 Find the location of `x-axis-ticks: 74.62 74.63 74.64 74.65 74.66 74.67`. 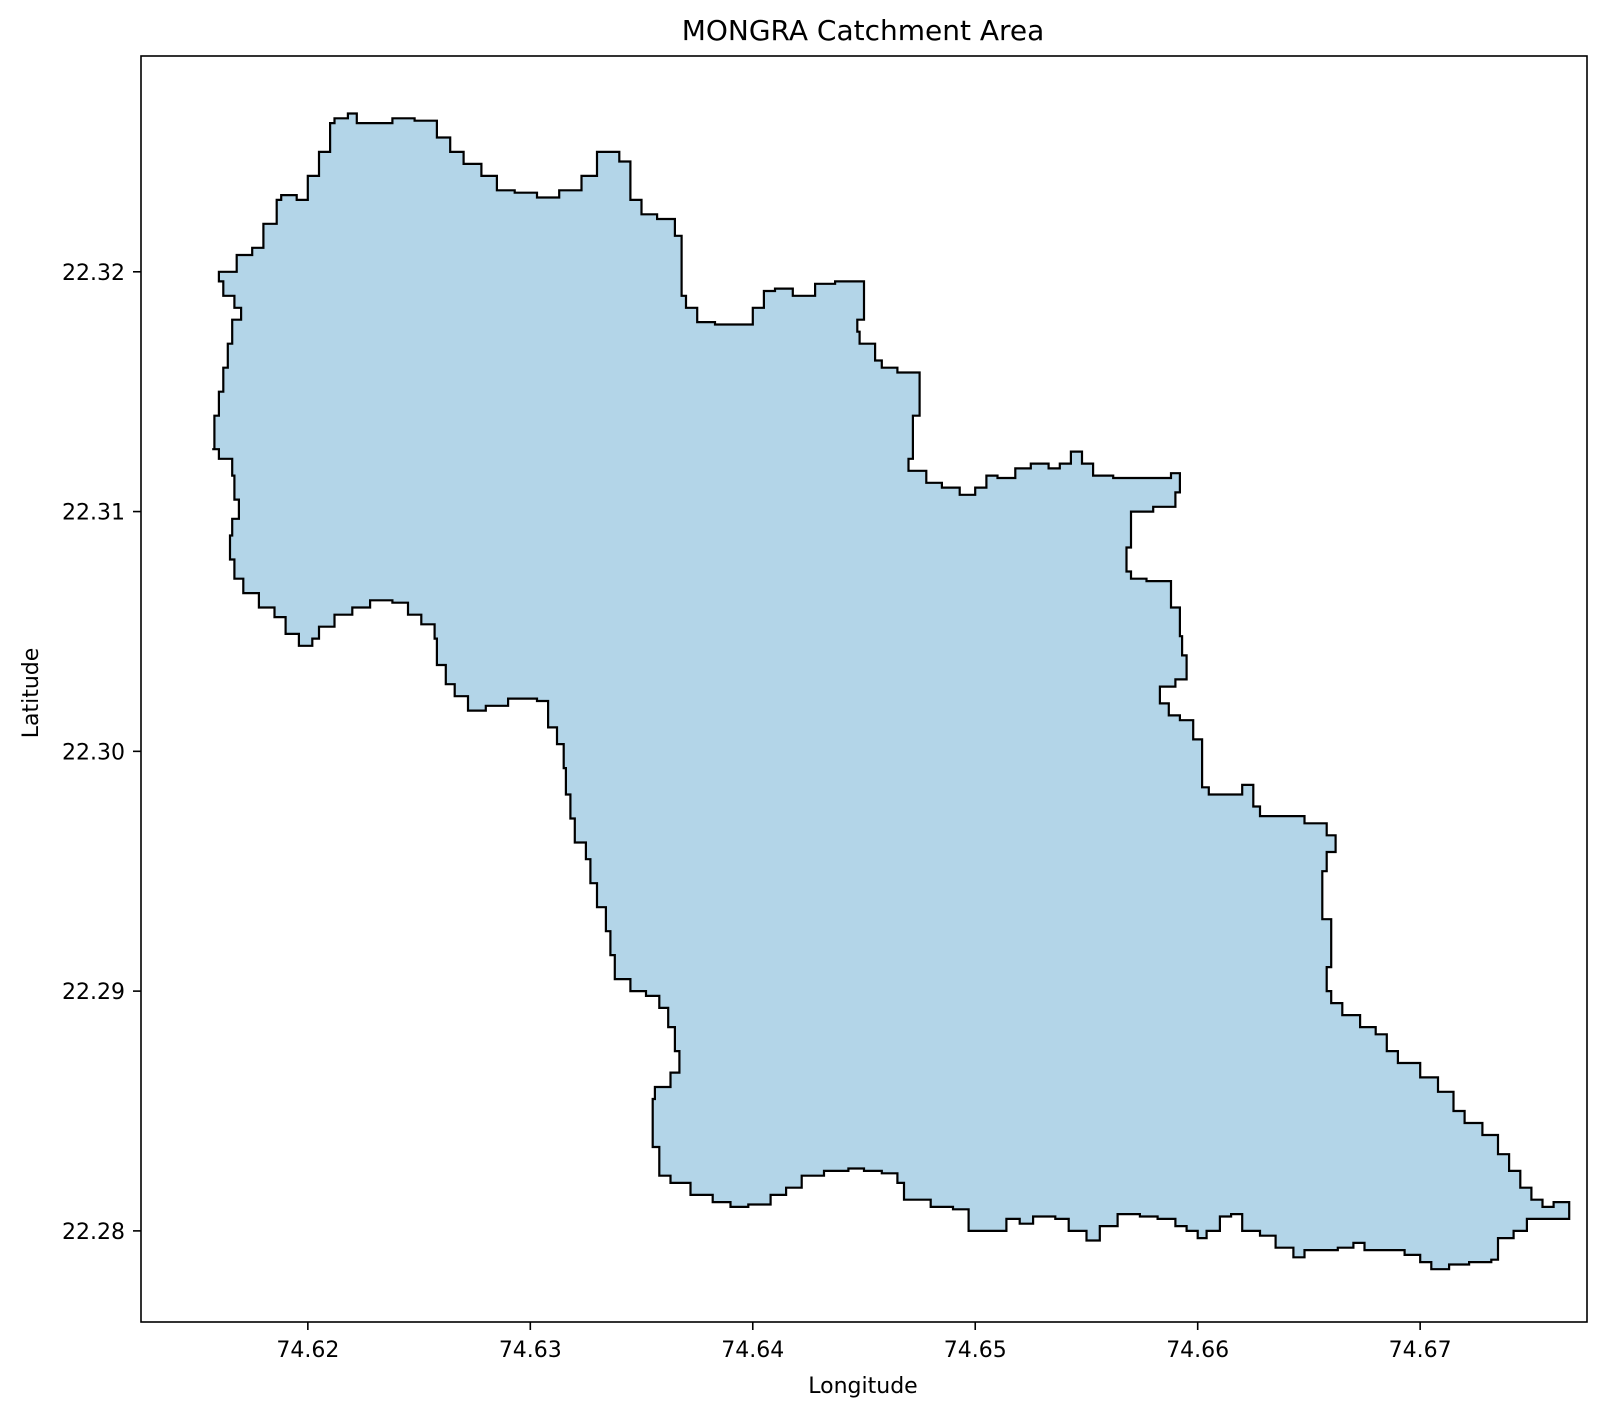

x-axis-ticks: 74.62 74.63 74.64 74.65 74.66 74.67 is located at coordinates (864, 1342).